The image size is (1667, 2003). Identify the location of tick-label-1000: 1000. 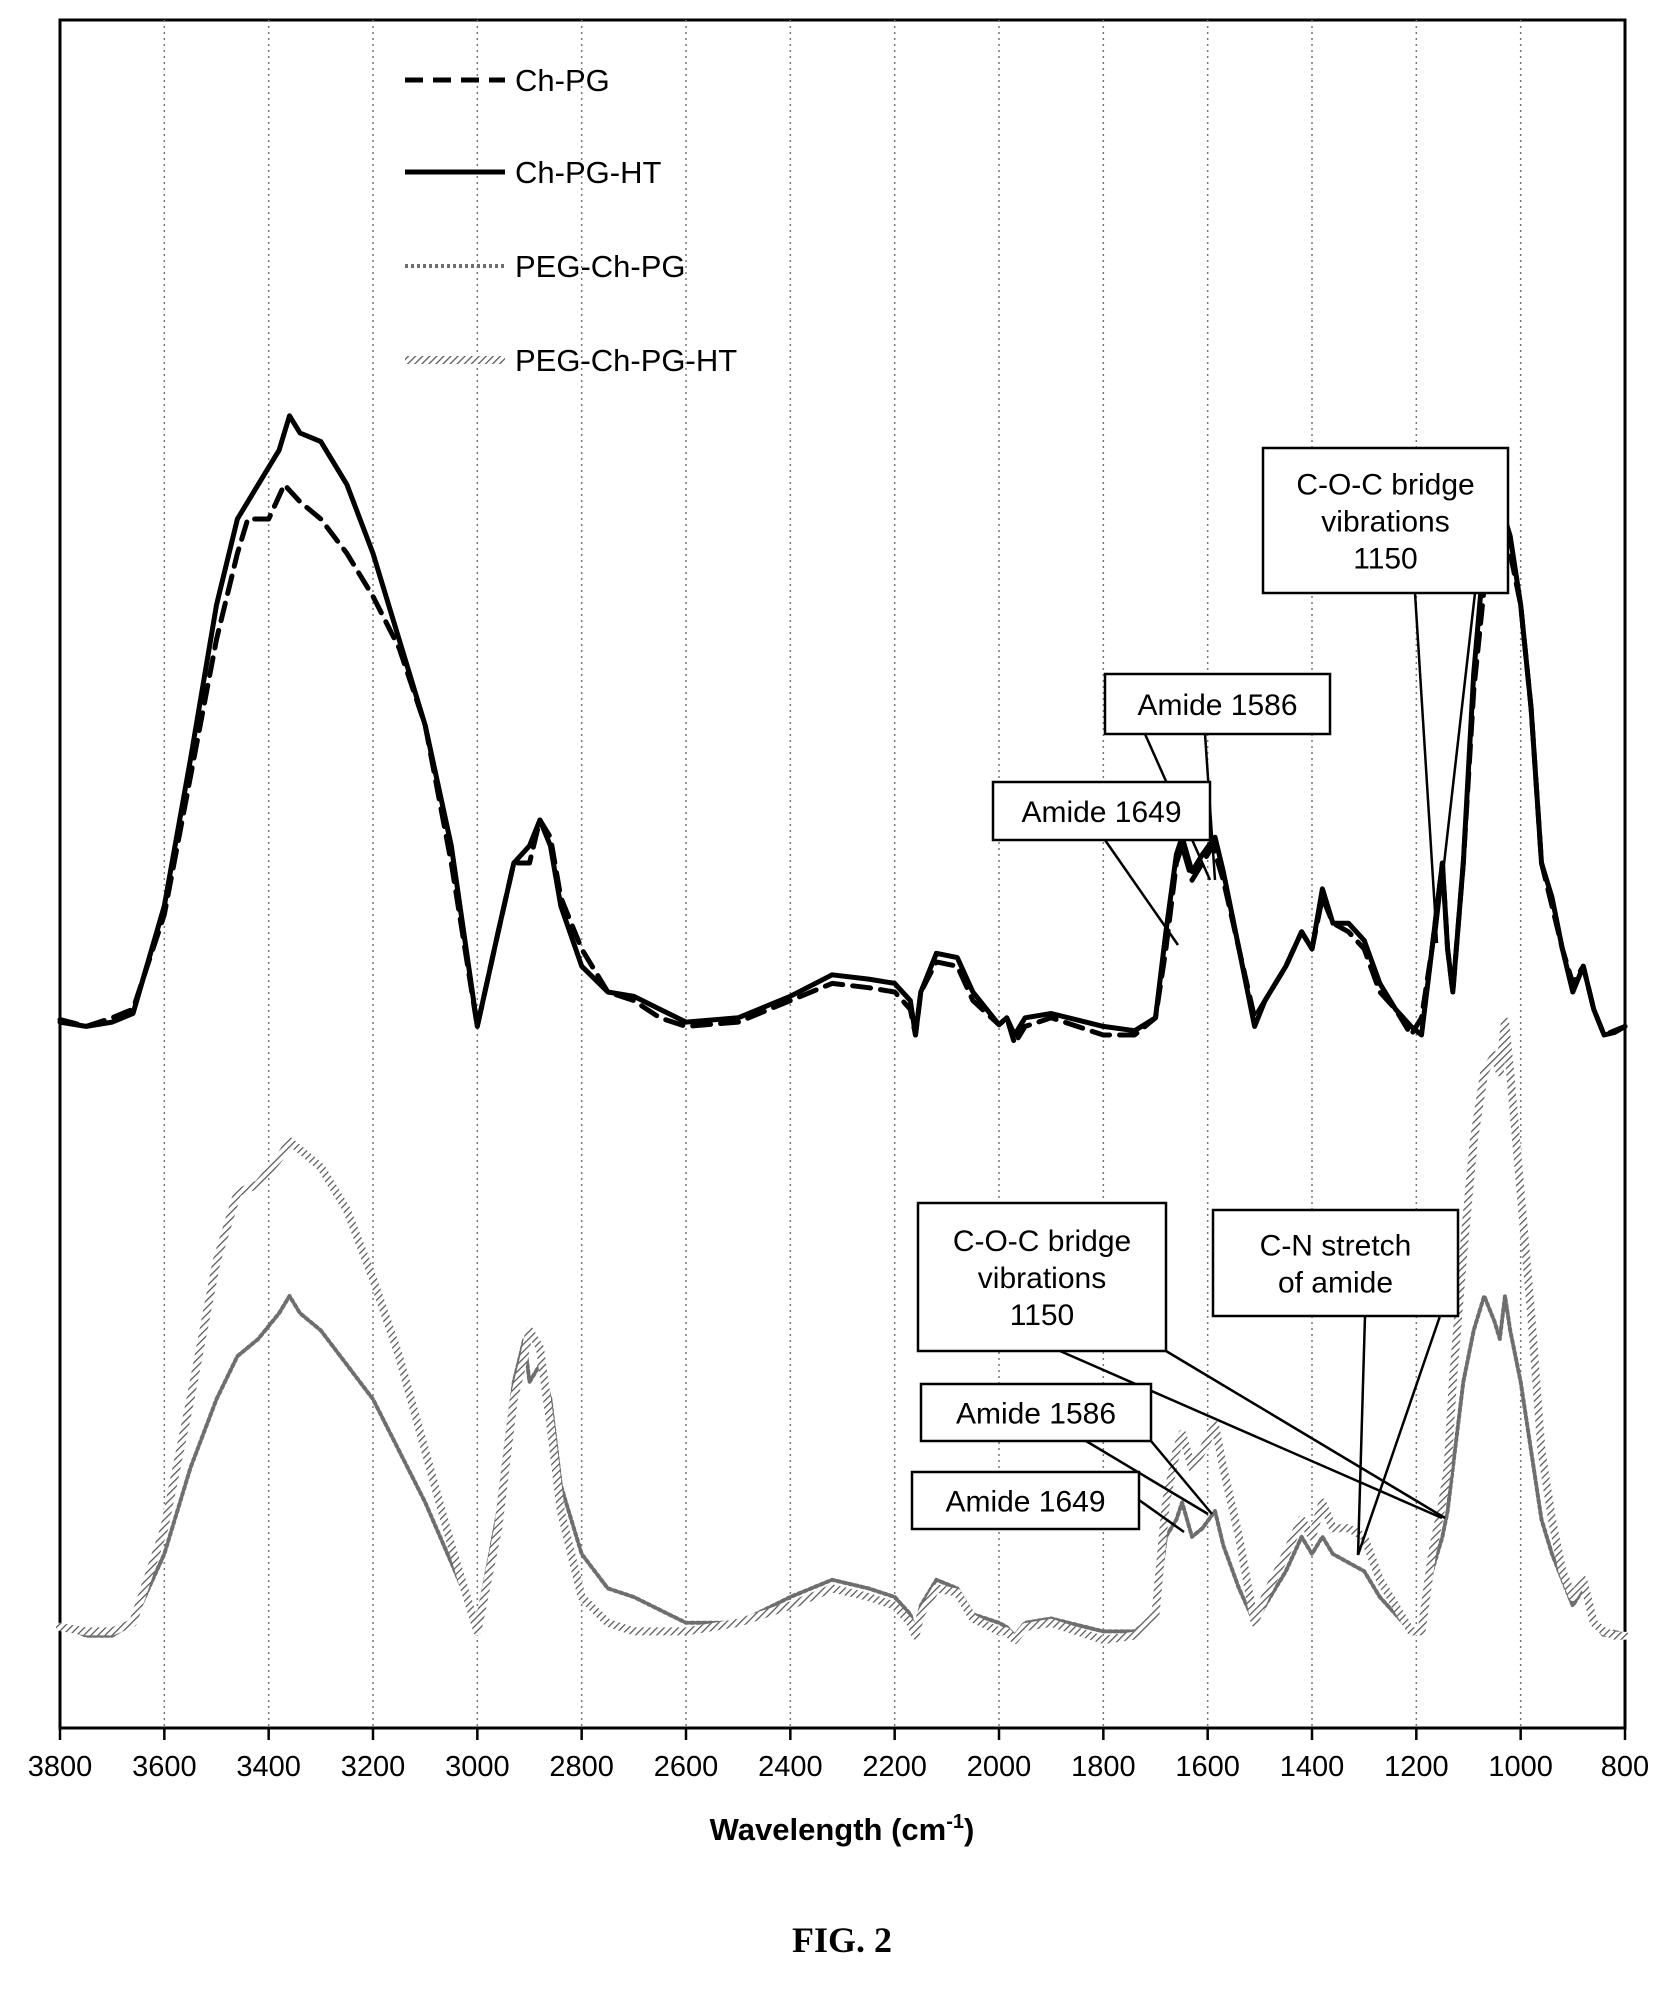
(1520, 1767).